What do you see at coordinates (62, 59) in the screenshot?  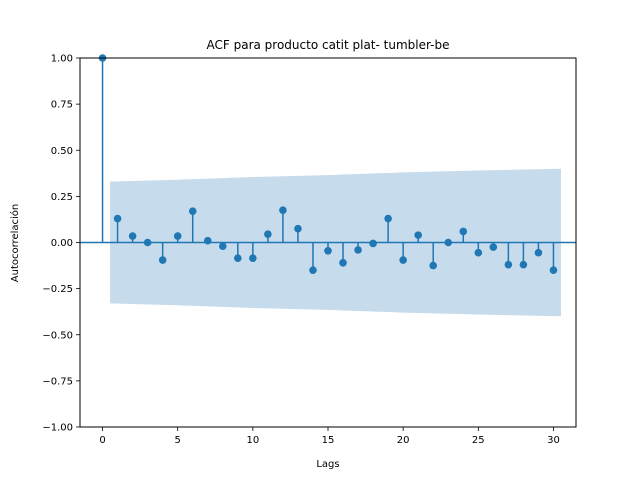 I see `y-tick-label: 1.00` at bounding box center [62, 59].